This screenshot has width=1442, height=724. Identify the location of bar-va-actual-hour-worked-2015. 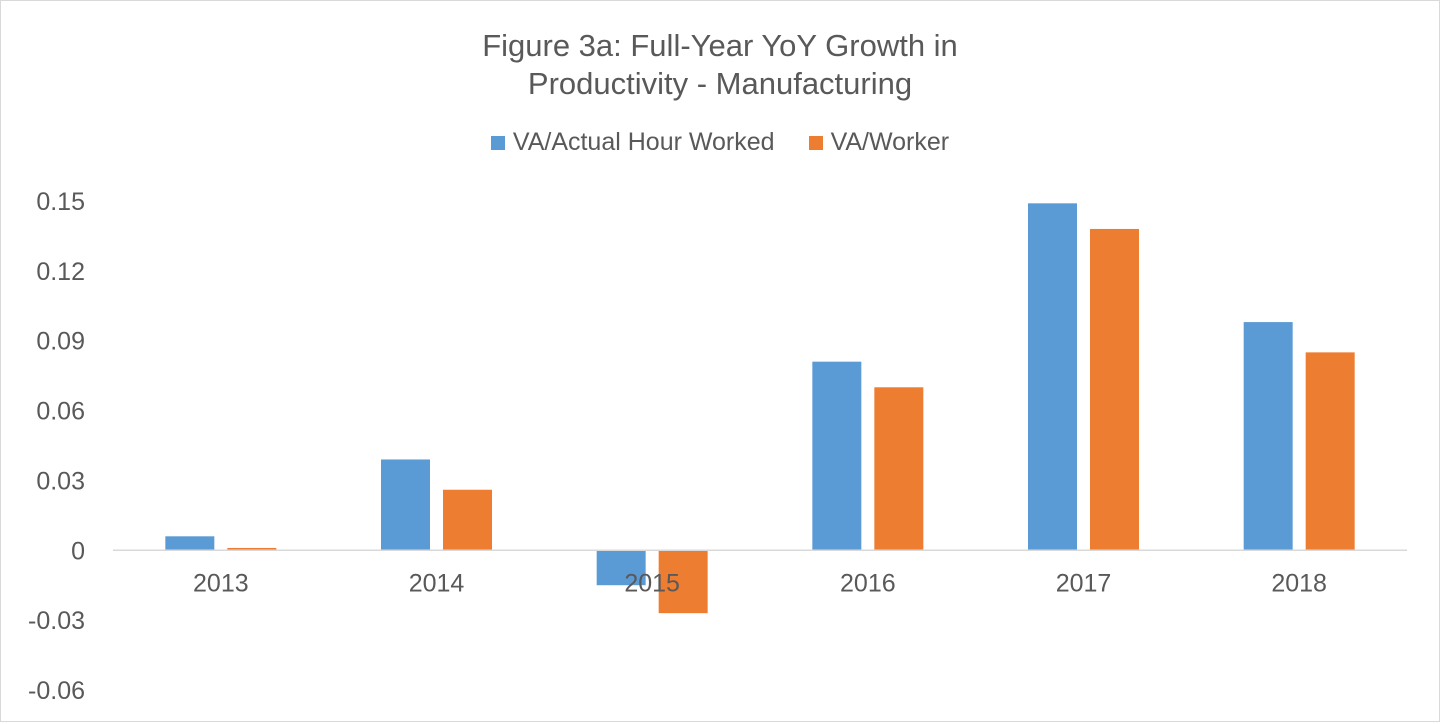
(621, 568).